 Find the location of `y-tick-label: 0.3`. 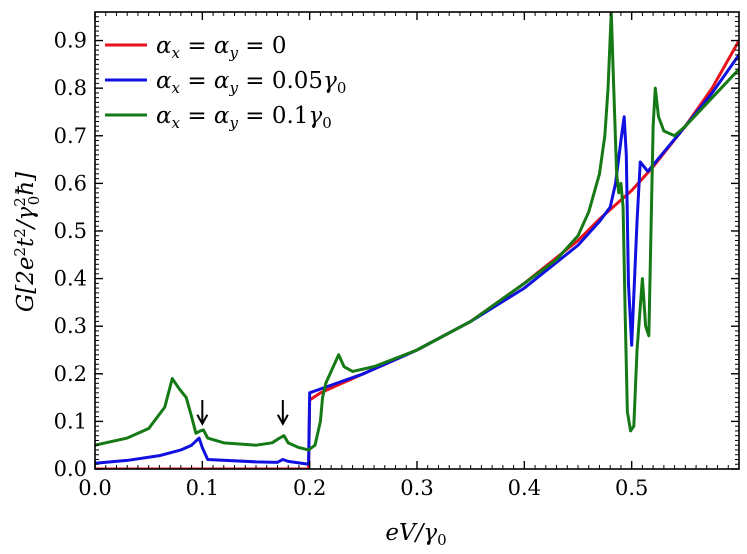

y-tick-label: 0.3 is located at coordinates (70, 326).